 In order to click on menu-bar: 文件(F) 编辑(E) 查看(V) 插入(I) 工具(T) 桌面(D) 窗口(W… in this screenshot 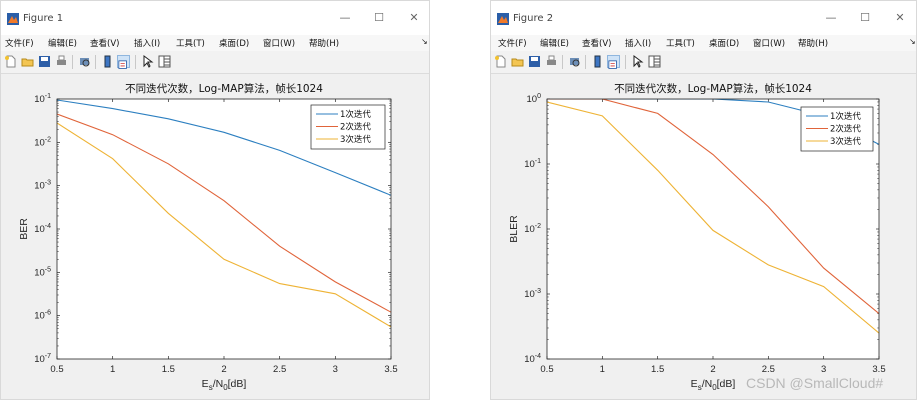, I will do `click(703, 43)`.